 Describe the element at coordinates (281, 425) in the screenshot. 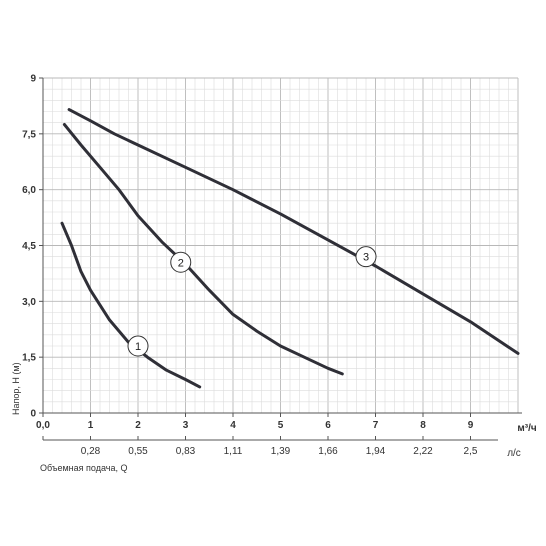

I see `x-tick-label: 5` at that location.